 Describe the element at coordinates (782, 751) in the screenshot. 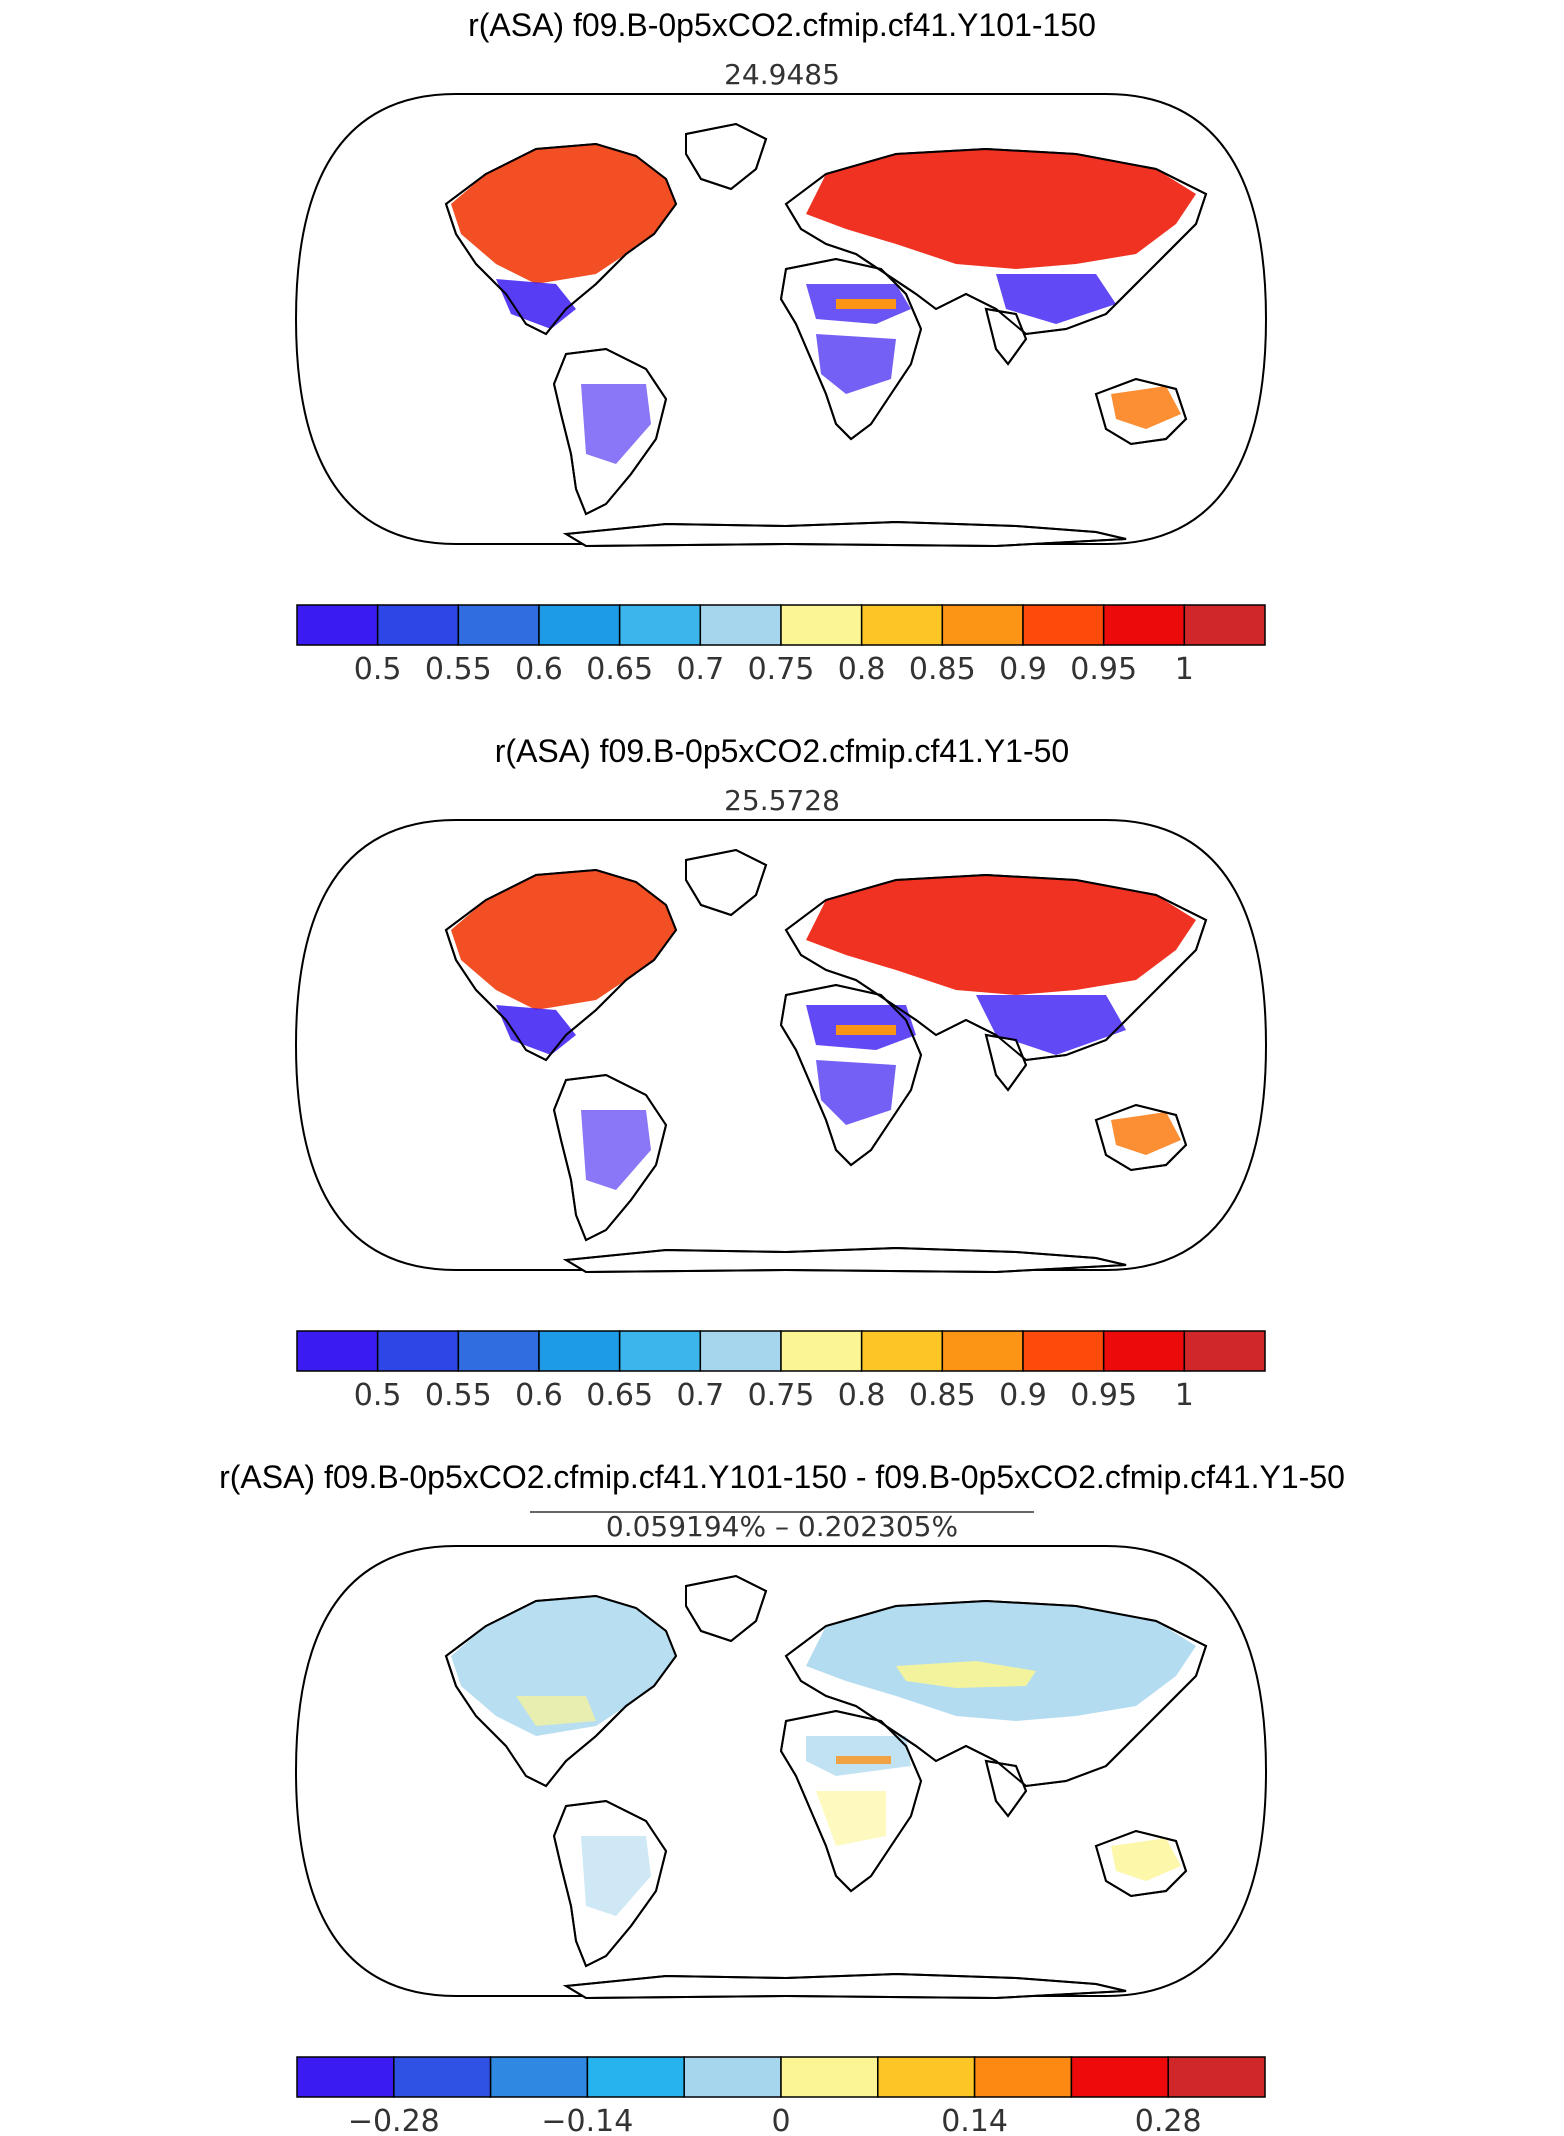

I see `panel-2-title: r(ASA) f09.B-0p5xCO2.cfmip.cf41.Y1-50` at that location.